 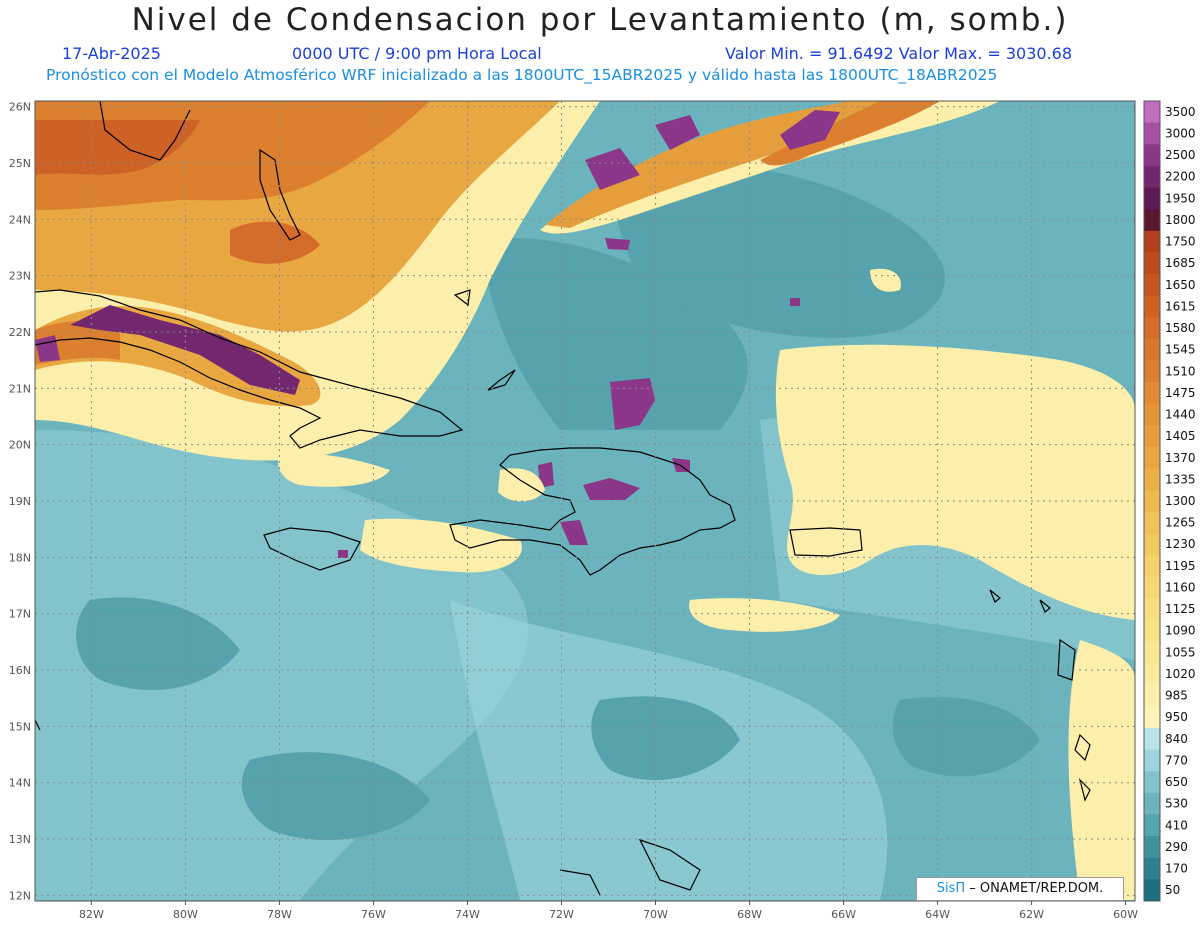 I want to click on colorbar-label: 1335, so click(x=1180, y=479).